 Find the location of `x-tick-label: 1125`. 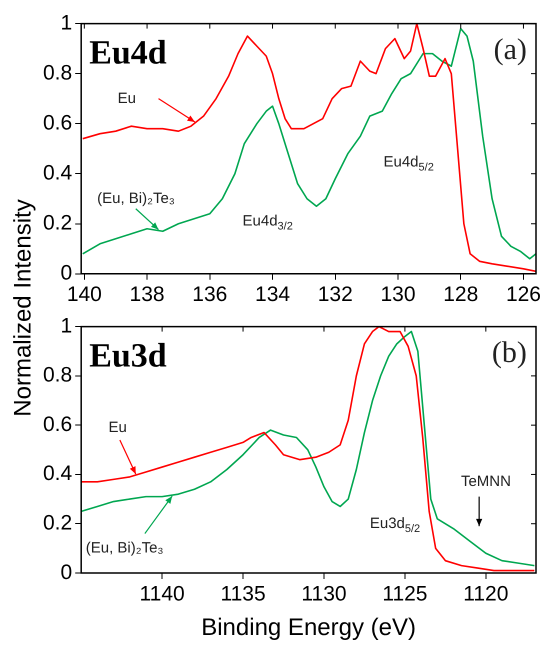

x-tick-label: 1125 is located at coordinates (405, 594).